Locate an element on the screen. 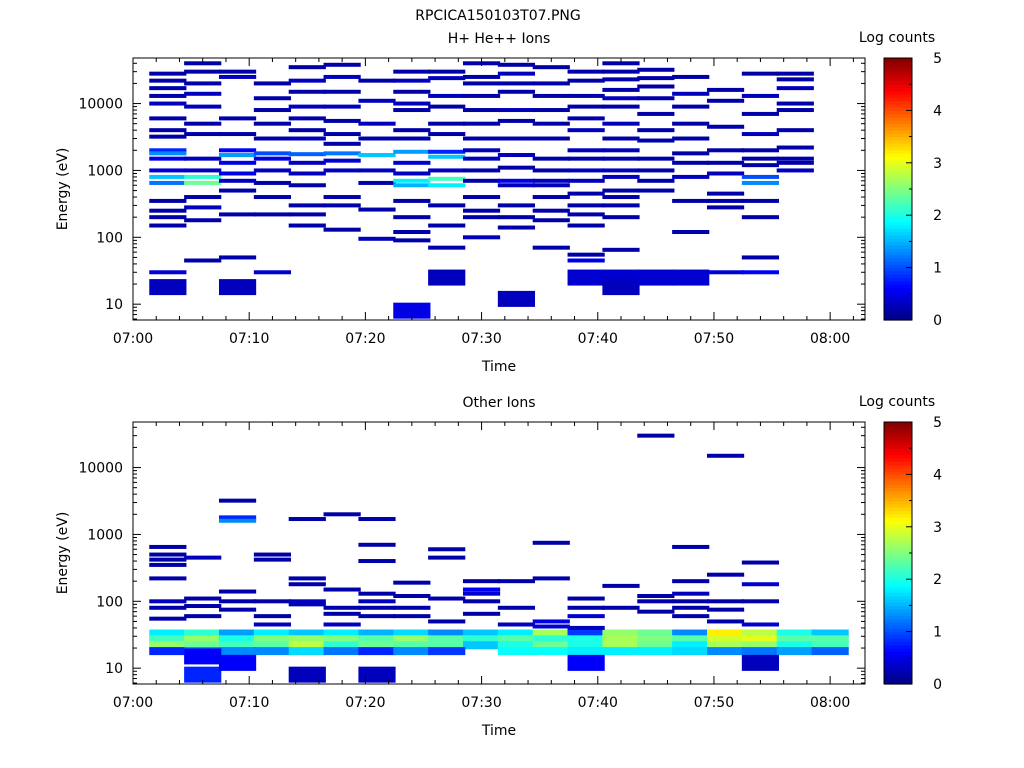 The width and height of the screenshot is (1024, 768). x-tick-label: 07:20 is located at coordinates (365, 339).